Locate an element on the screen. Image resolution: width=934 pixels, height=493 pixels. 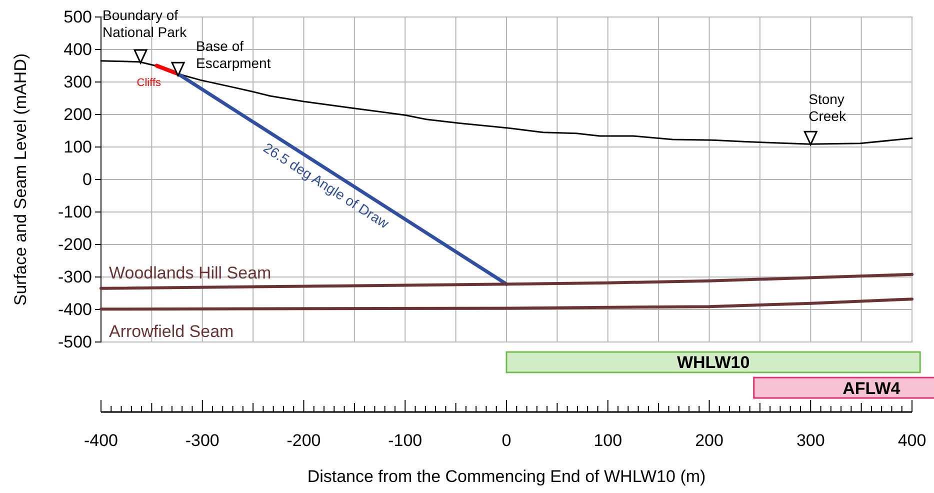
x-tick-label: 200 is located at coordinates (709, 440).